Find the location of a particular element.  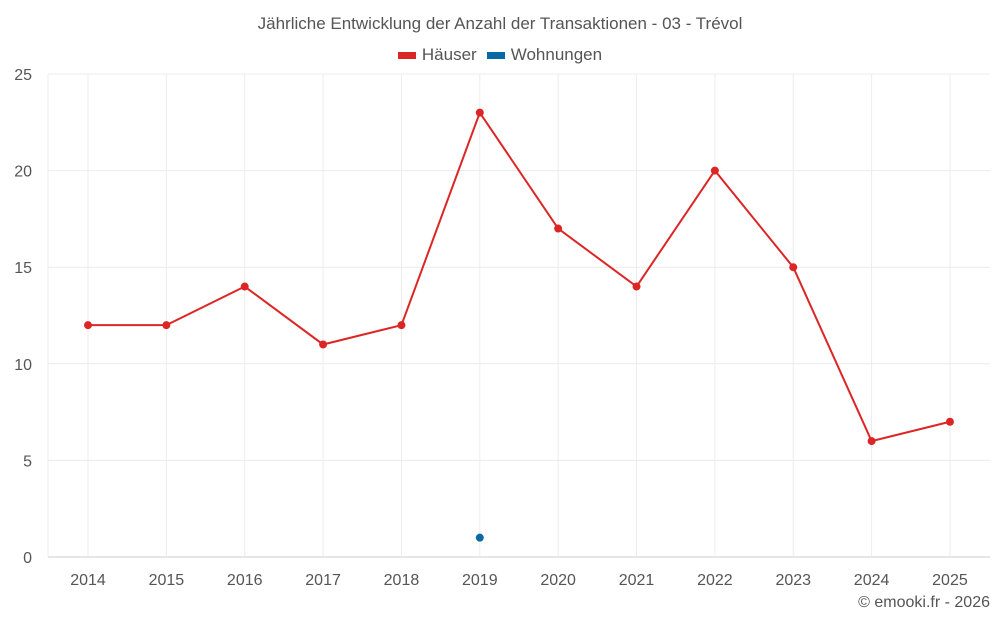

x-tick-label: 2017 is located at coordinates (323, 580).